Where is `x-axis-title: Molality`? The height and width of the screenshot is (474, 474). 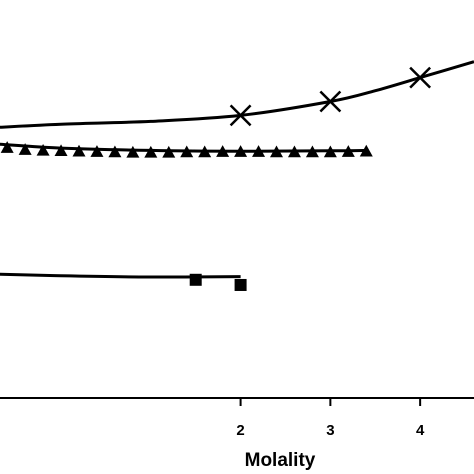
x-axis-title: Molality is located at coordinates (280, 460).